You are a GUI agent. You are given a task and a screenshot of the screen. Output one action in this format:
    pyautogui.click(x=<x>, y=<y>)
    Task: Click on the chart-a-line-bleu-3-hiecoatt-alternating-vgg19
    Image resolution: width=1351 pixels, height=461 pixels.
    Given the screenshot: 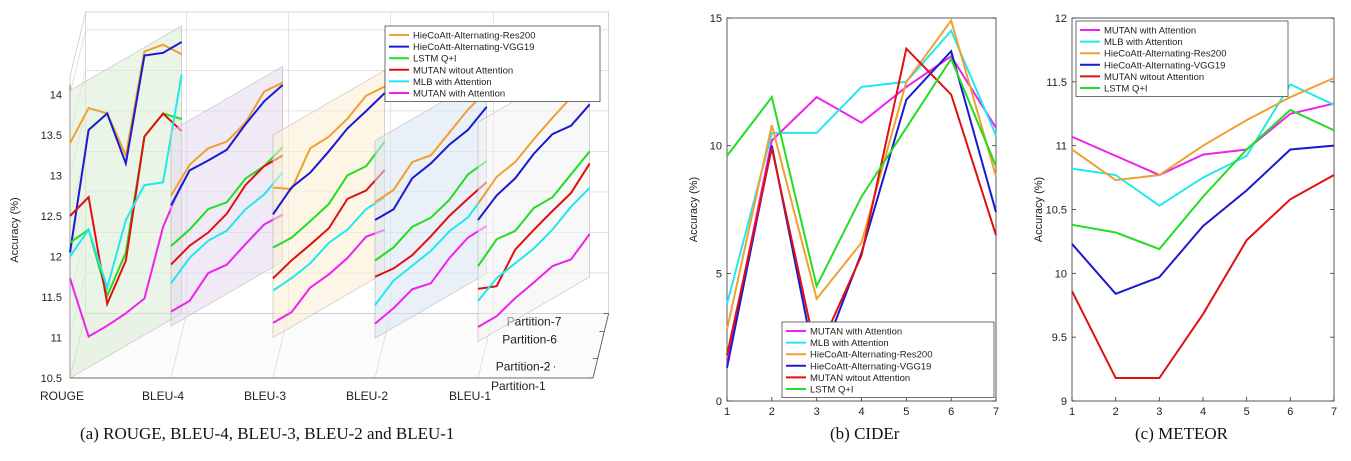 What is the action you would take?
    pyautogui.click(x=329, y=153)
    